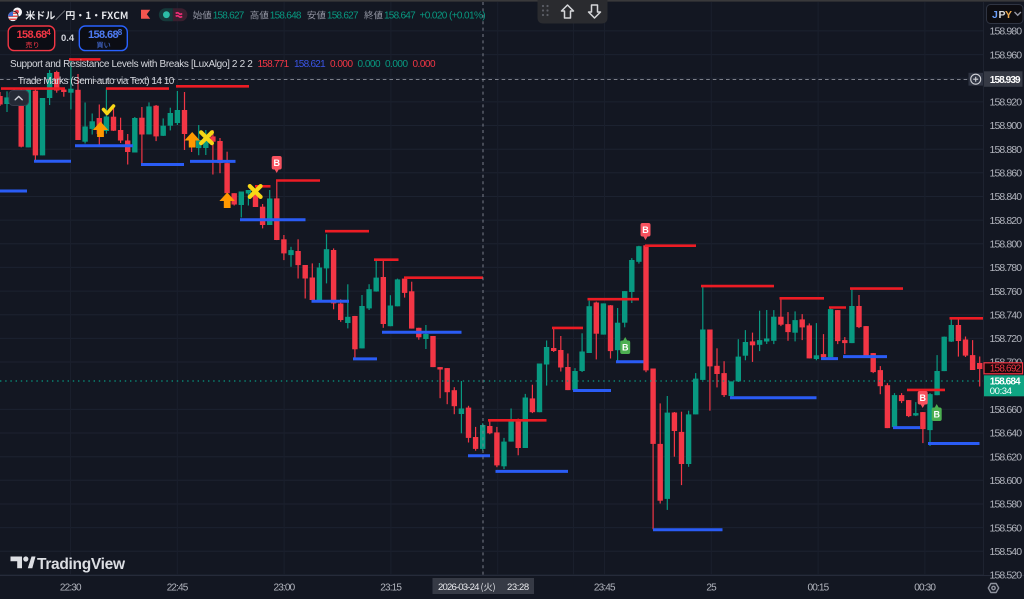  I want to click on svg-text: 158.692, so click(1006, 369).